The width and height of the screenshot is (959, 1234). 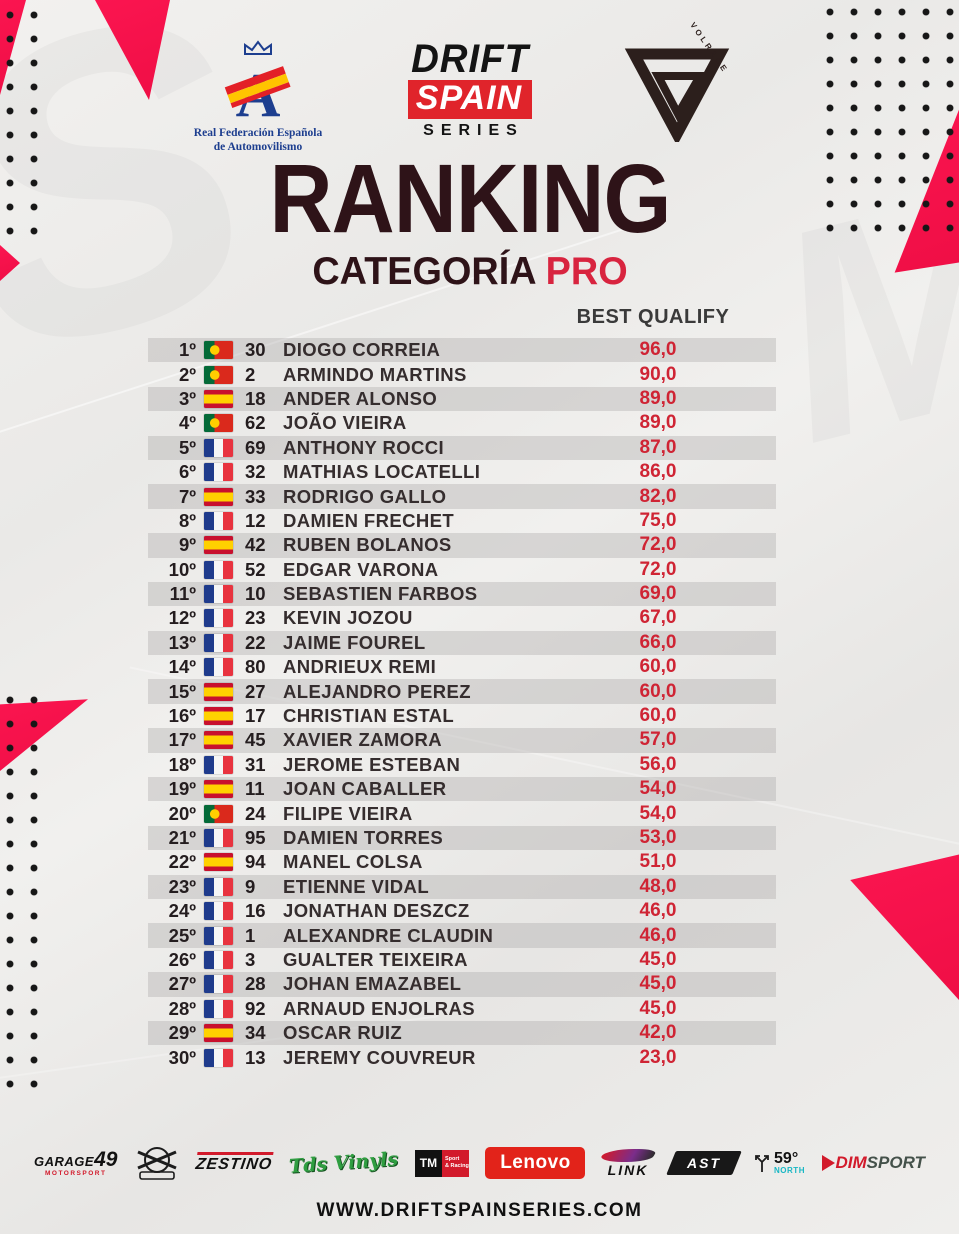 I want to click on table-row: 22º 94 MANEL COLSA 51,0, so click(x=462, y=862).